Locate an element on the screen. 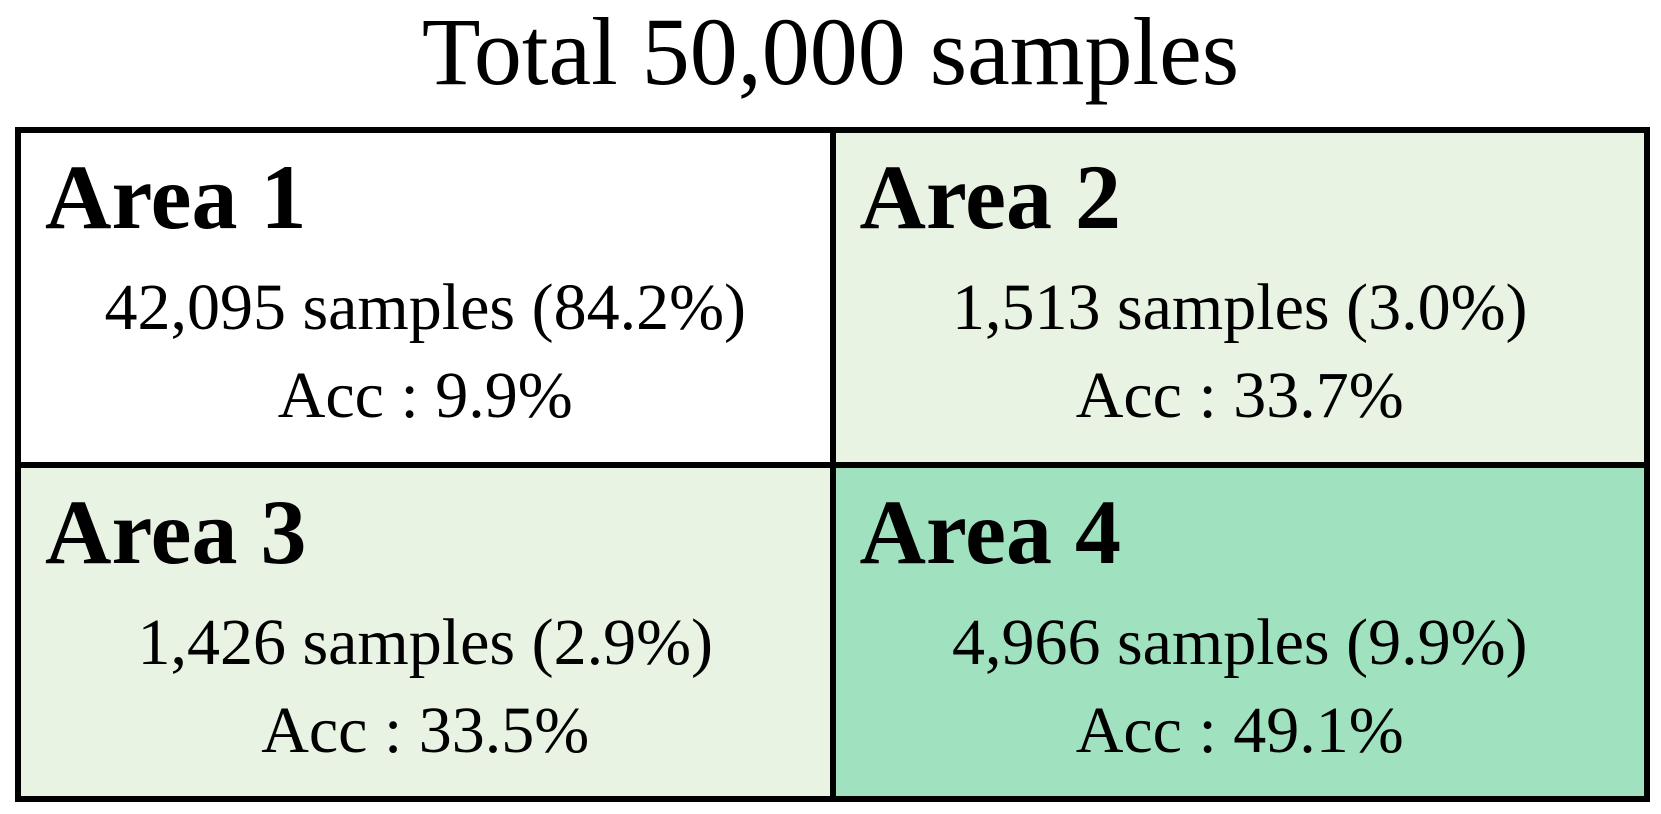 The image size is (1661, 814). area-accuracy: Acc : 33.7% is located at coordinates (1239, 395).